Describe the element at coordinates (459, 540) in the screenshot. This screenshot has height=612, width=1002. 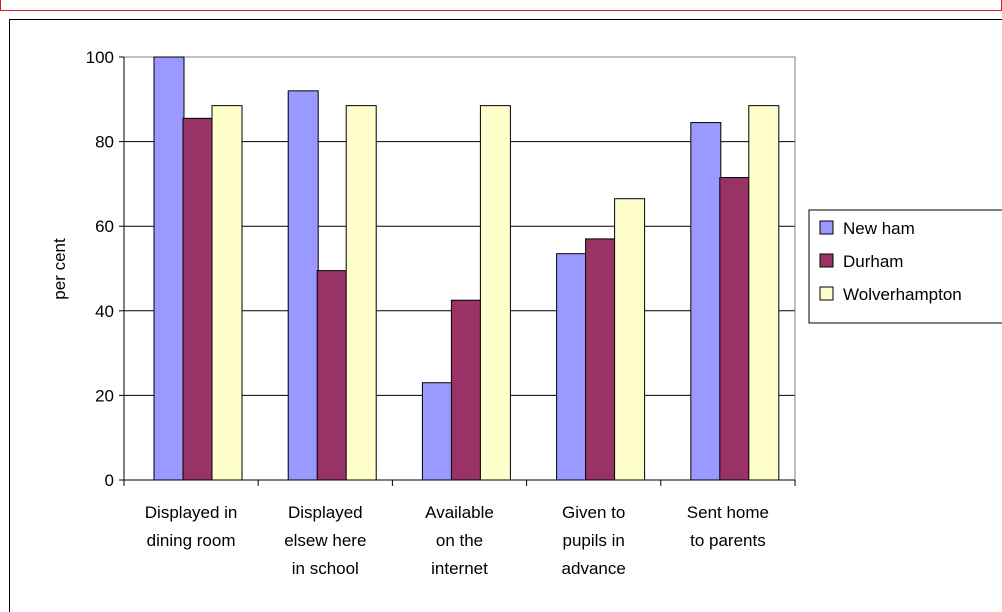
I see `x-tick-label: Available on the internet` at that location.